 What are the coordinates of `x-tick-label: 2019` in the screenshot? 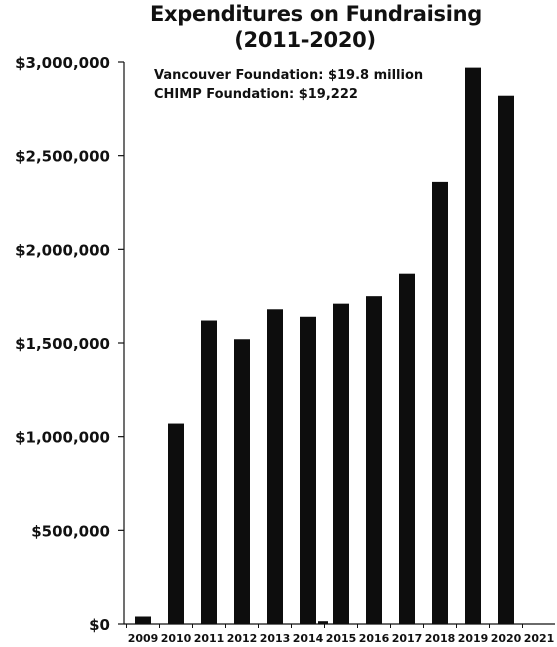 It's located at (473, 638).